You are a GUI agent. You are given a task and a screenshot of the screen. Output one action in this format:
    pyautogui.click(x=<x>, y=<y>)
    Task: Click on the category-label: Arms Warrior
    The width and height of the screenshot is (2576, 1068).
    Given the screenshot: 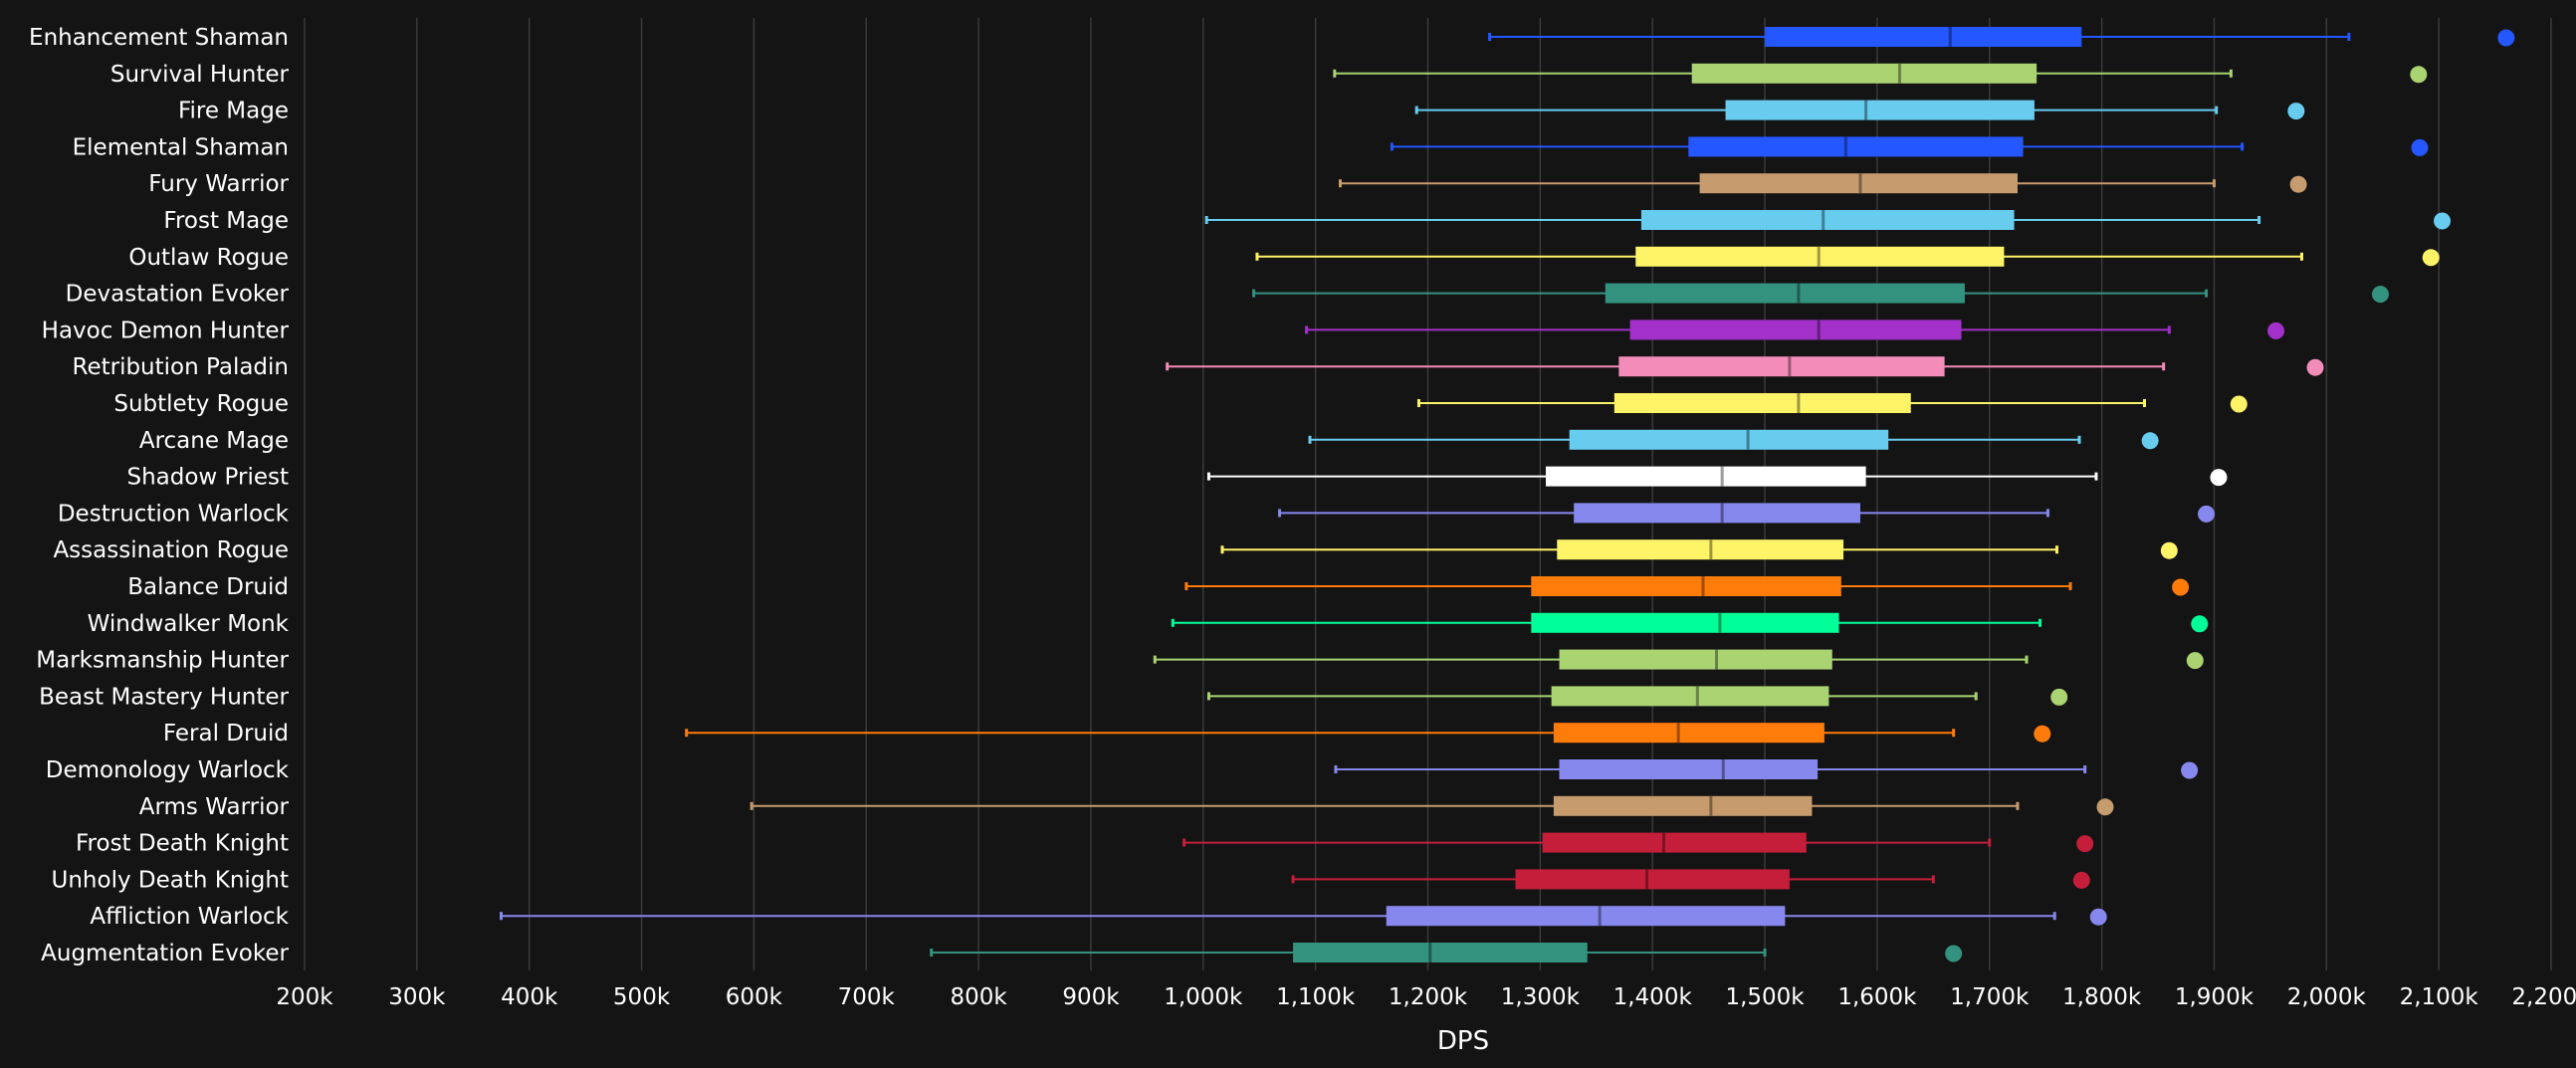 What is the action you would take?
    pyautogui.click(x=214, y=807)
    